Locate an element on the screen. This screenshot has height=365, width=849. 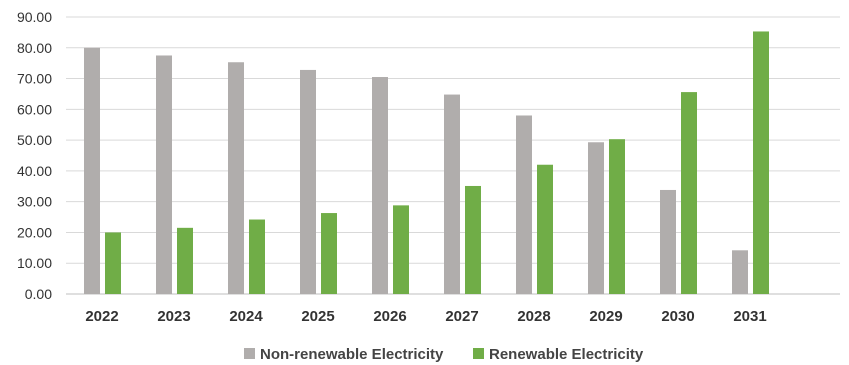
y-tick-label: 20.00 is located at coordinates (34, 232).